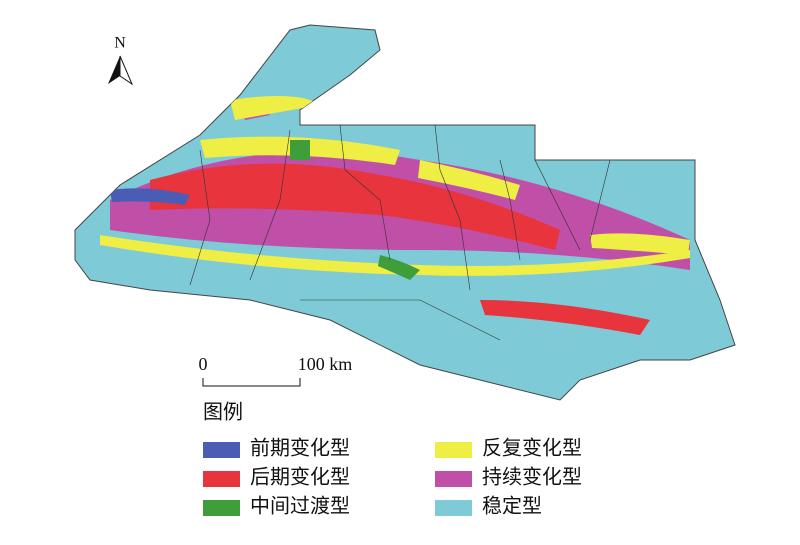 This screenshot has width=800, height=545. What do you see at coordinates (325, 364) in the screenshot?
I see `scale-end: 100 km` at bounding box center [325, 364].